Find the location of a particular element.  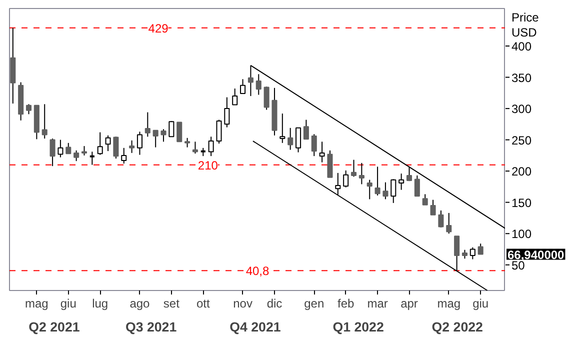

y-tick-label: 250 is located at coordinates (522, 140).